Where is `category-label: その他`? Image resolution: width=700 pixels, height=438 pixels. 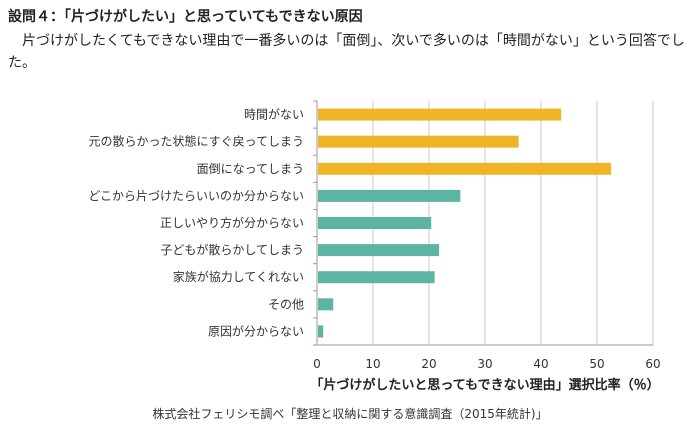 category-label: その他 is located at coordinates (286, 304).